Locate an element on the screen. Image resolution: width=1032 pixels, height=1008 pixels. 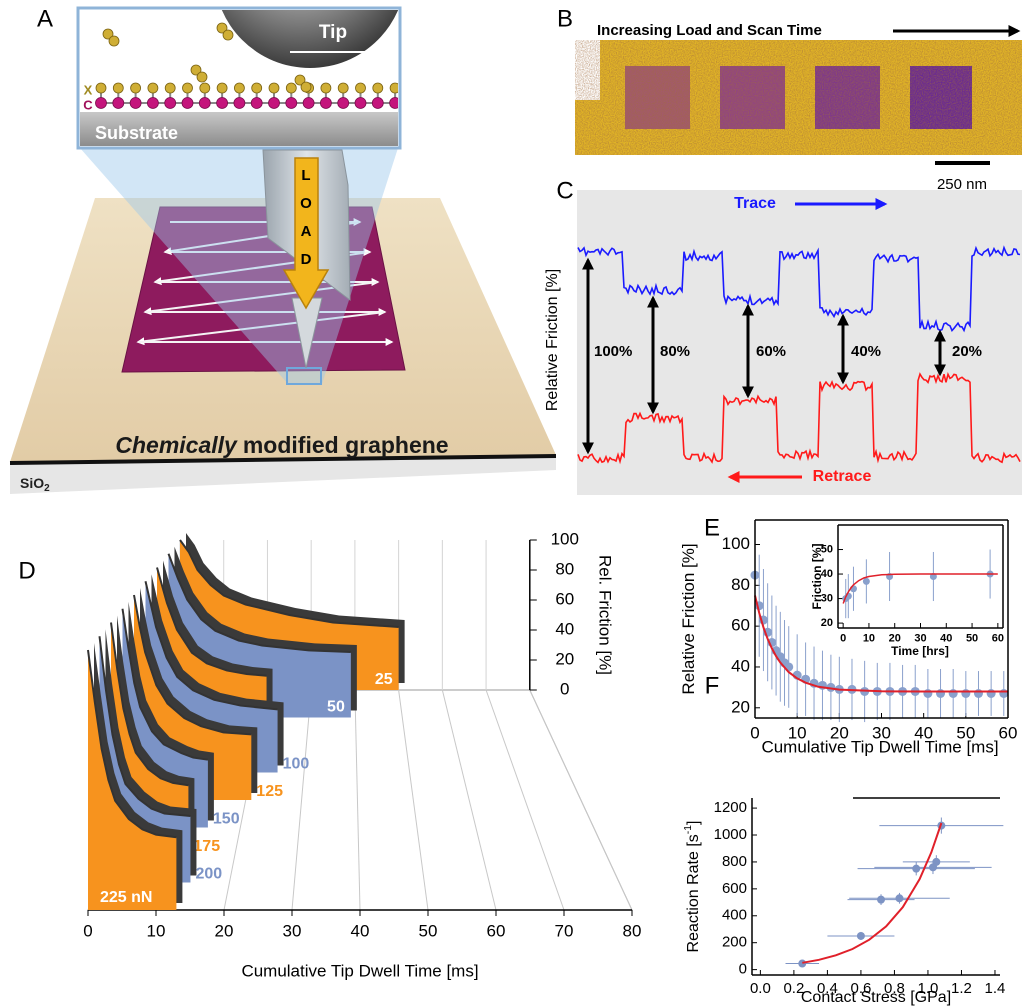
series-label: 200 is located at coordinates (208, 874).